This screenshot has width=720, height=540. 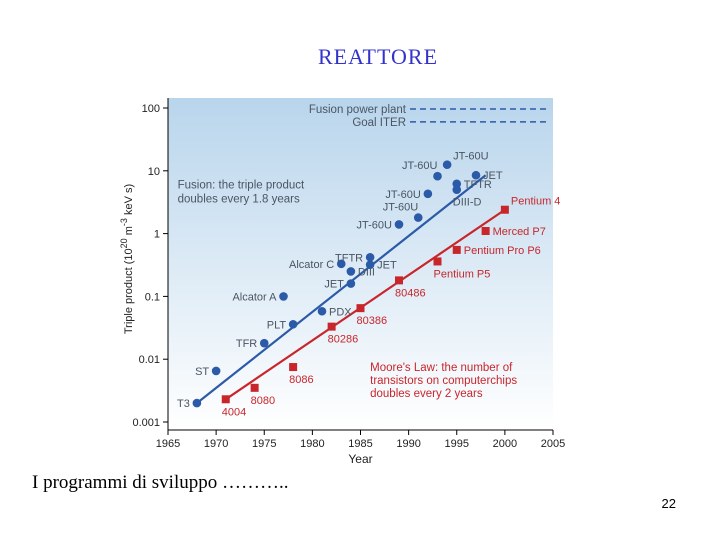 What do you see at coordinates (149, 360) in the screenshot?
I see `y-tick-label: 0.01` at bounding box center [149, 360].